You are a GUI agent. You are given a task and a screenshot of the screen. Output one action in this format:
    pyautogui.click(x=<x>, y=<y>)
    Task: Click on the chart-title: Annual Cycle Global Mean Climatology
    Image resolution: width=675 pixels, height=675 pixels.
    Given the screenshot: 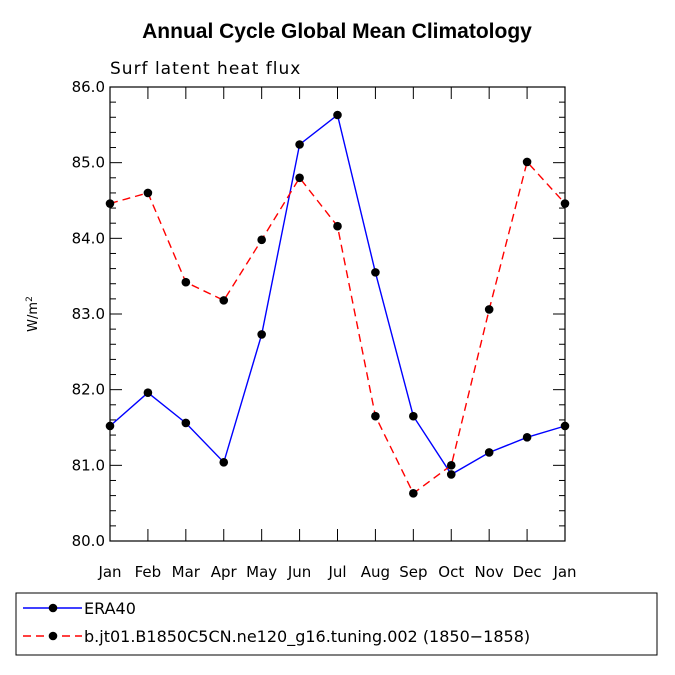 What is the action you would take?
    pyautogui.click(x=337, y=31)
    